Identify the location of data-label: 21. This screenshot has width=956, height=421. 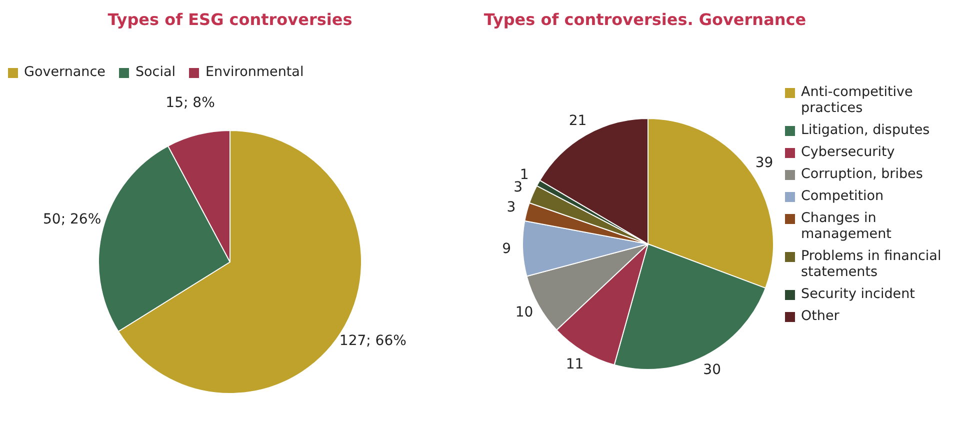
(577, 120).